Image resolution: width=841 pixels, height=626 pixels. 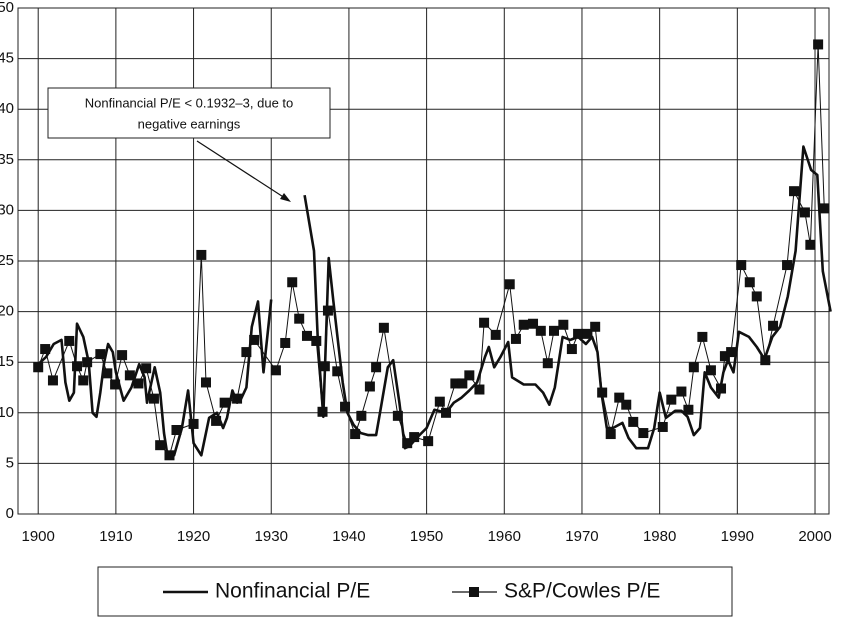 What do you see at coordinates (426, 536) in the screenshot?
I see `x-tick-label: 1950` at bounding box center [426, 536].